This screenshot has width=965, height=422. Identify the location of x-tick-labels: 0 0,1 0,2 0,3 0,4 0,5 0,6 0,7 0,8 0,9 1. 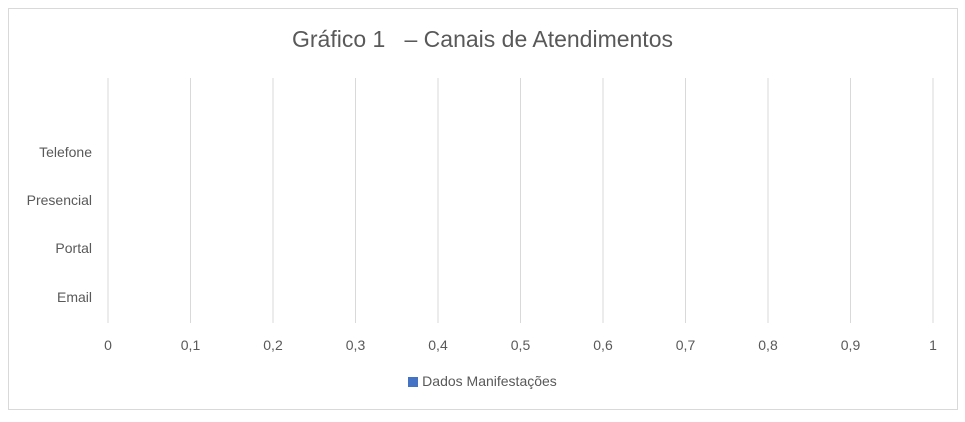
(520, 345).